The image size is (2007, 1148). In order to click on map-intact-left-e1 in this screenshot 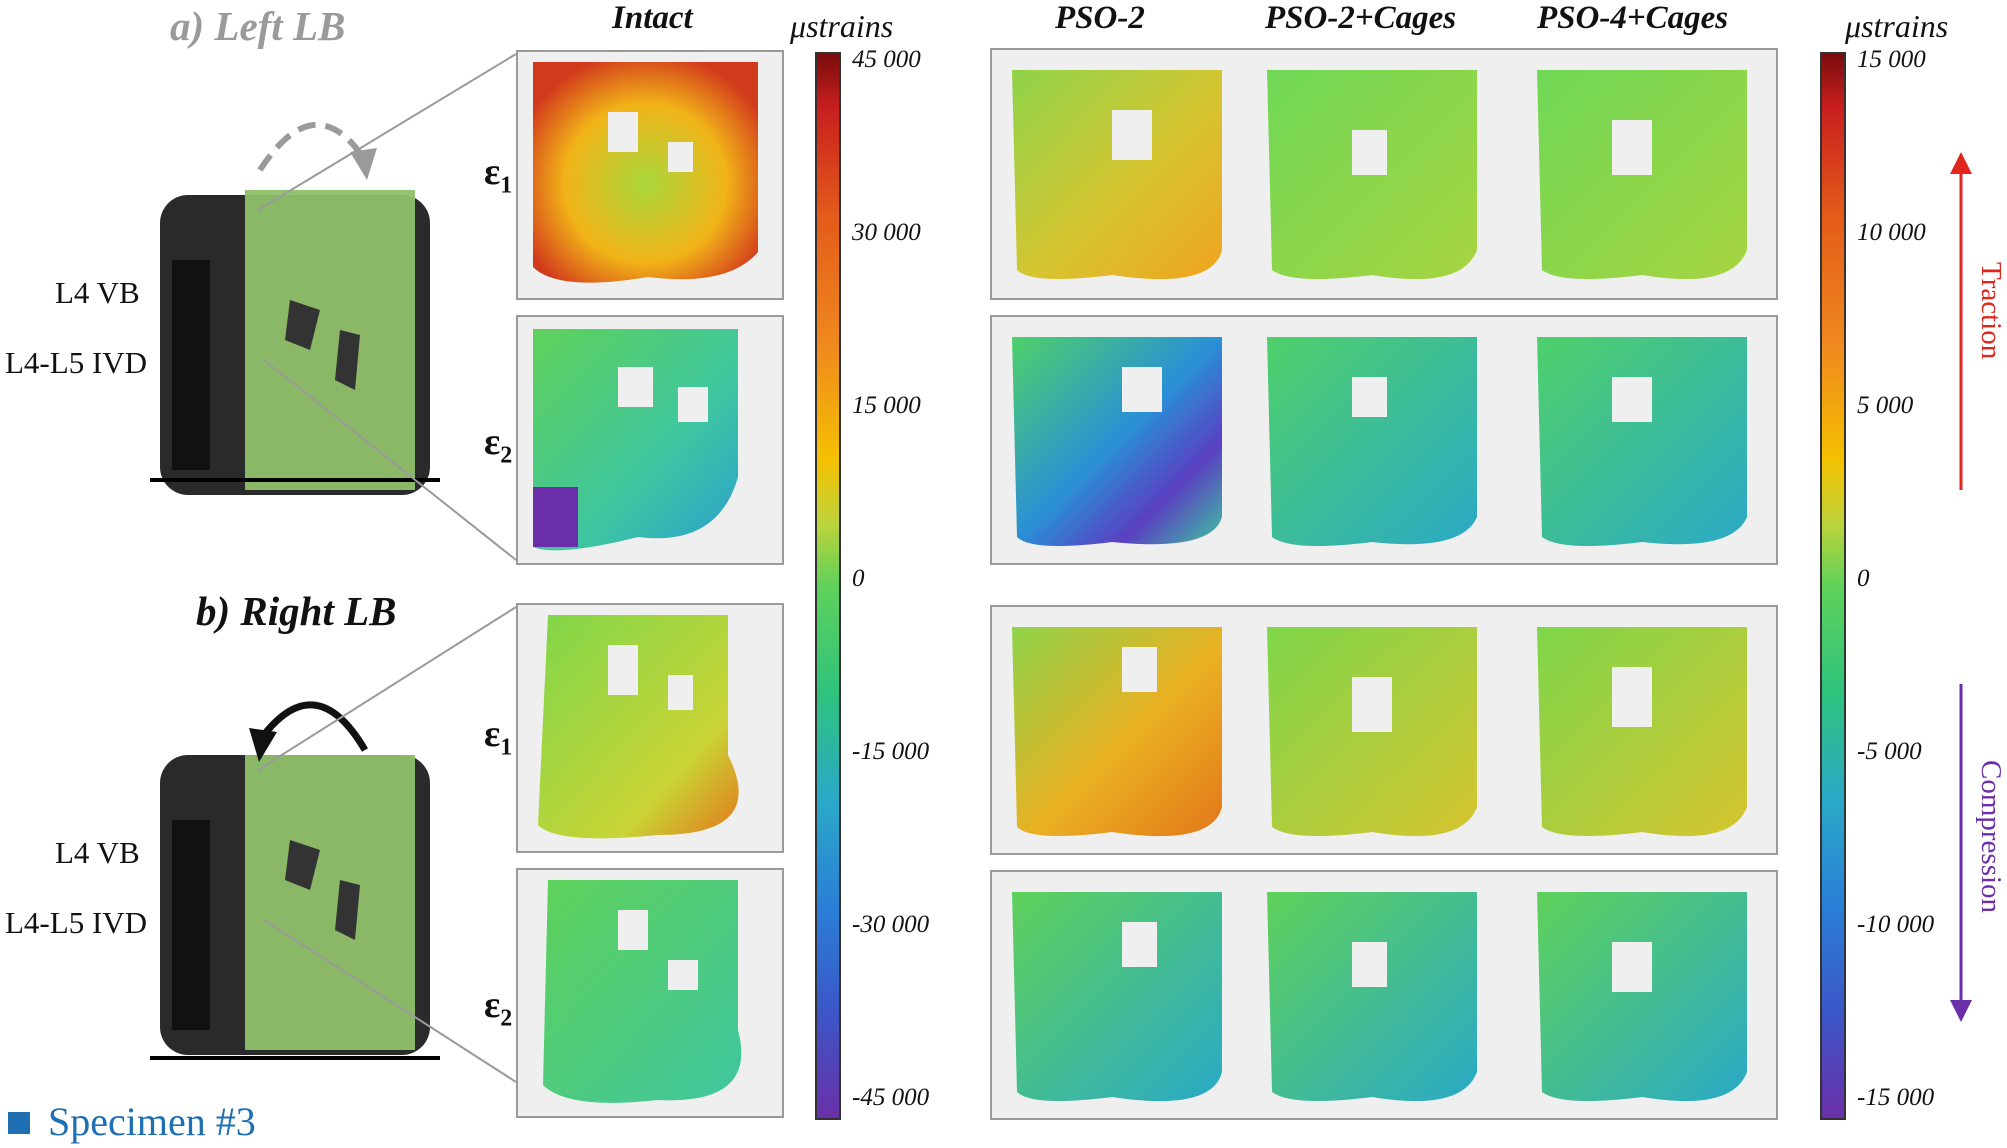, I will do `click(650, 175)`.